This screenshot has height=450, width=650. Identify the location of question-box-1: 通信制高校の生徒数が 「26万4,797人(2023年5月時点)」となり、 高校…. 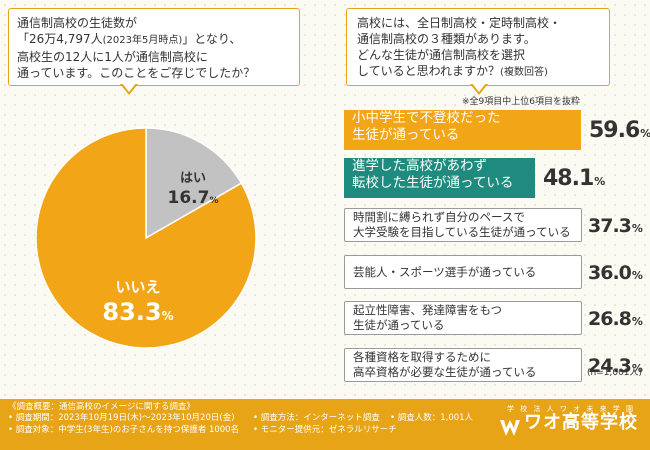
(154, 47).